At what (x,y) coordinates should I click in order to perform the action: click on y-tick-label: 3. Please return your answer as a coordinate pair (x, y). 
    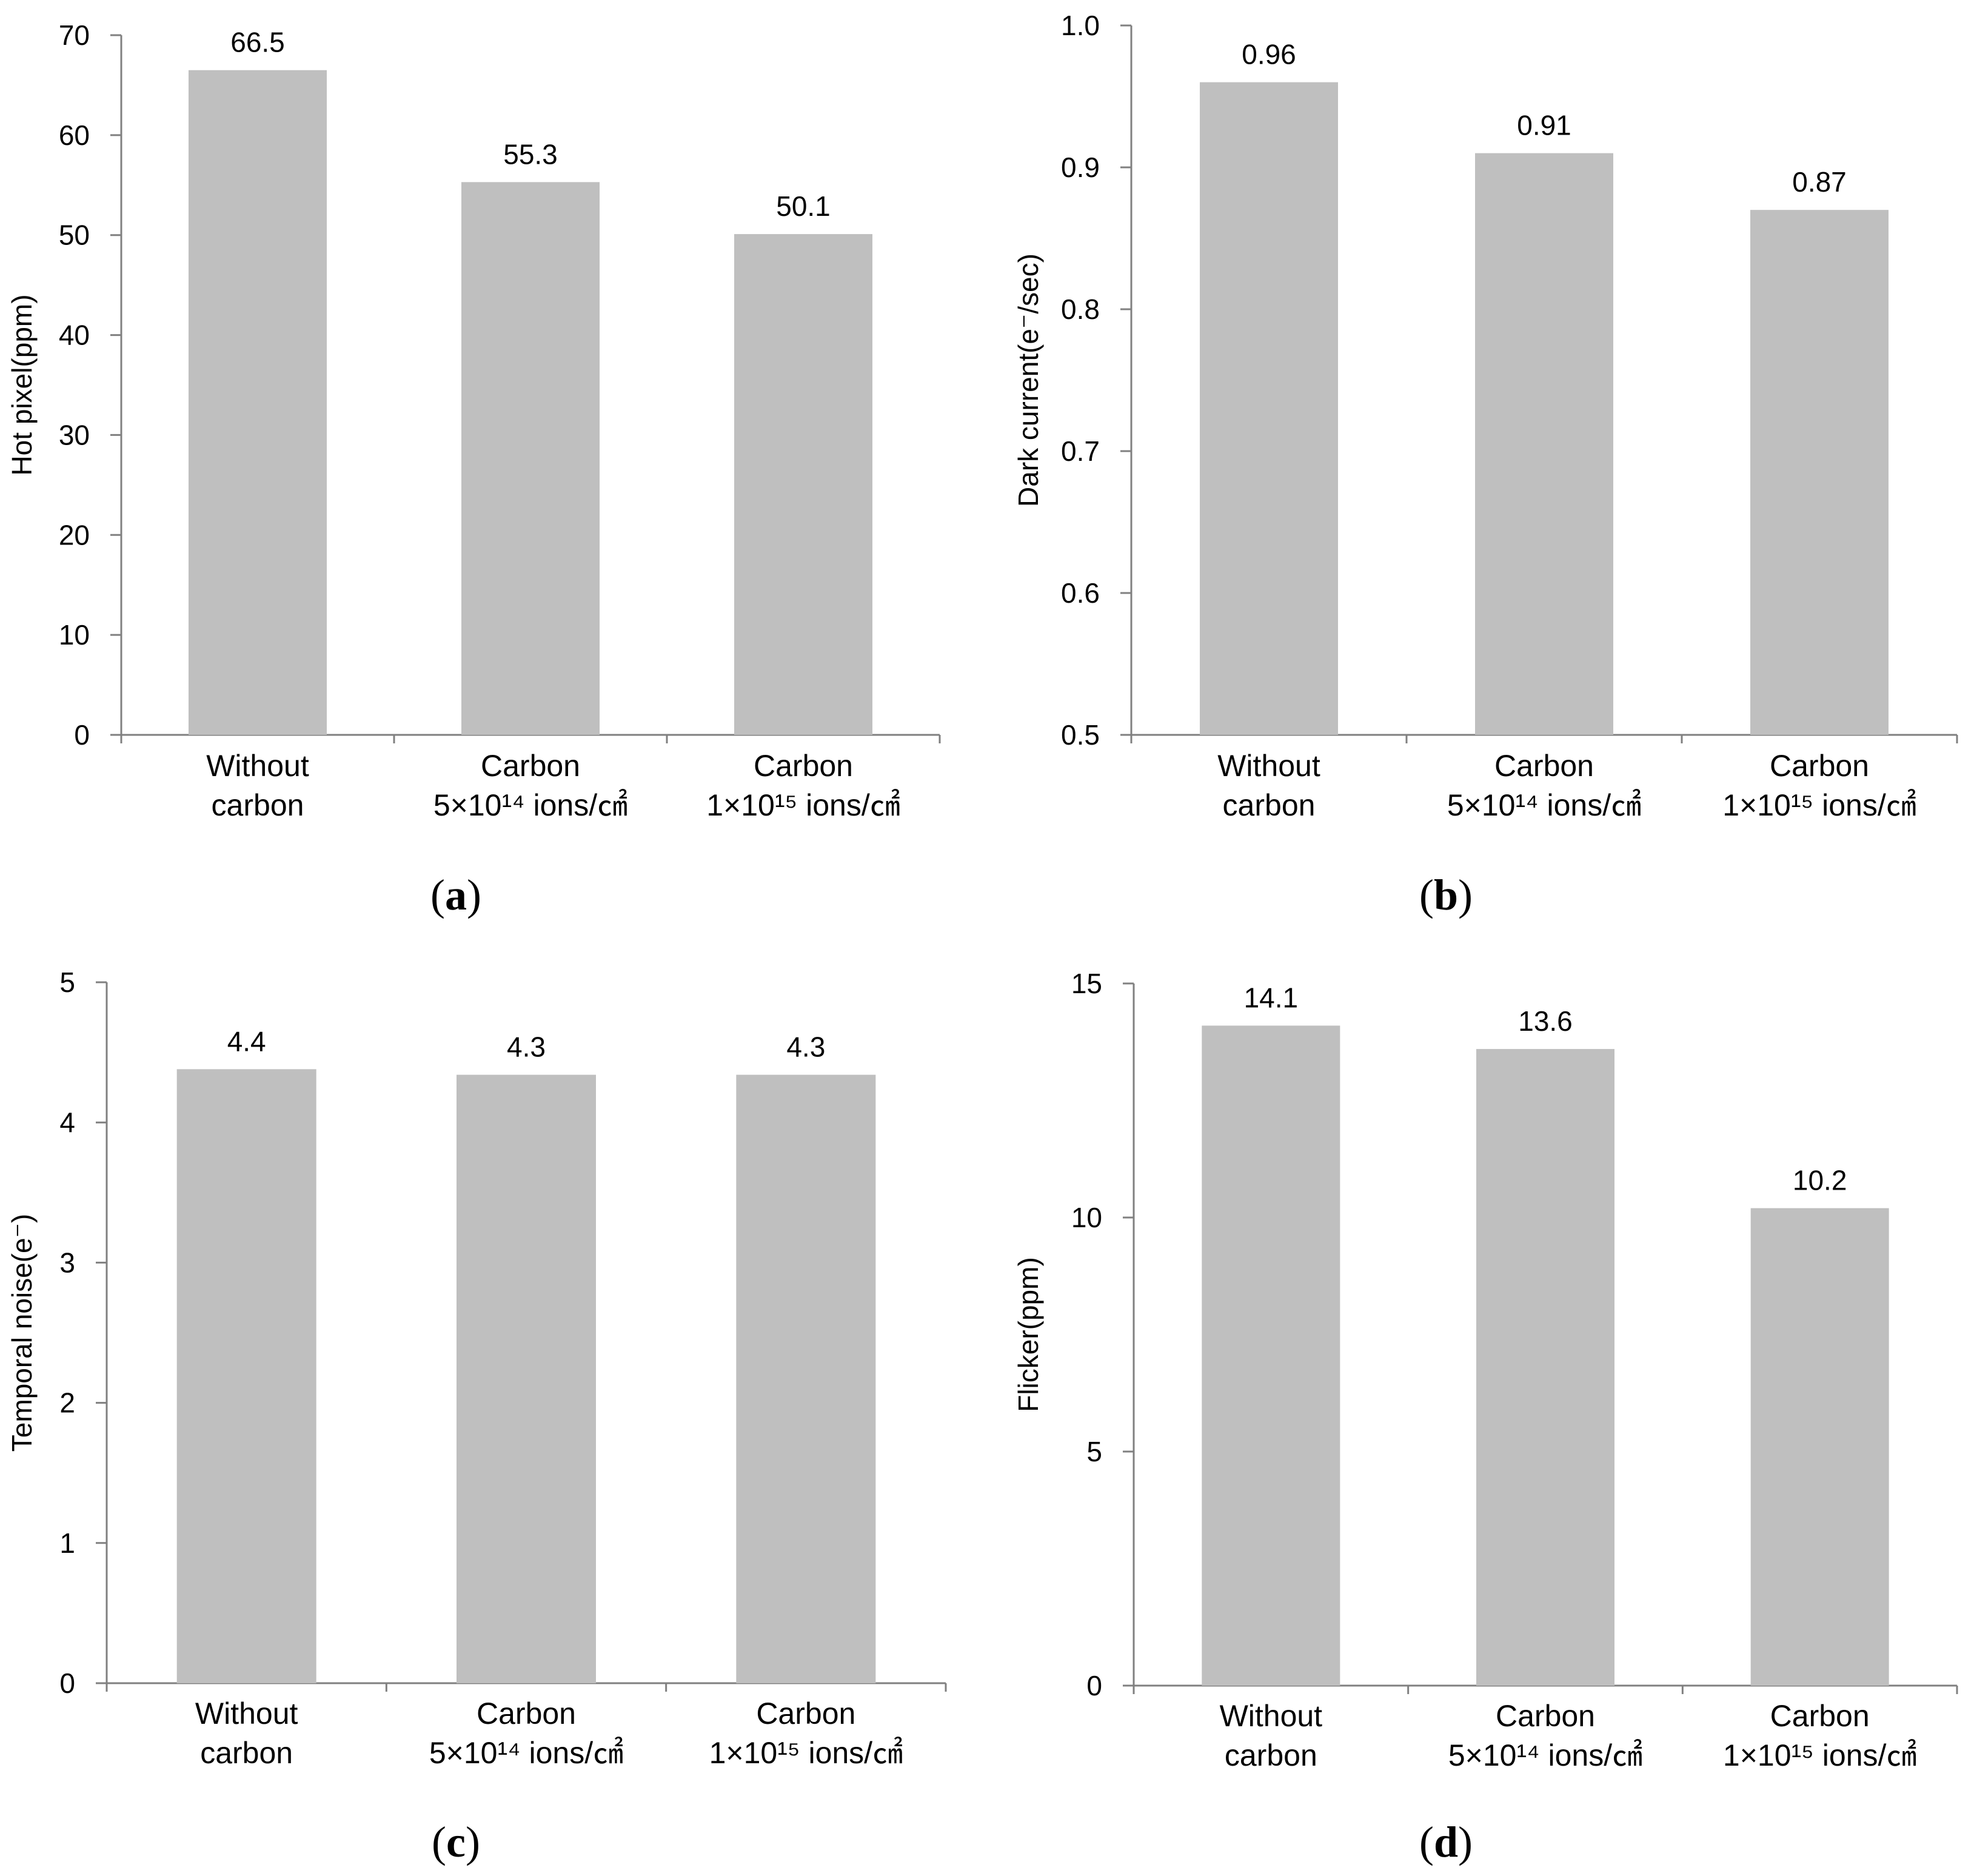
    Looking at the image, I should click on (67, 1262).